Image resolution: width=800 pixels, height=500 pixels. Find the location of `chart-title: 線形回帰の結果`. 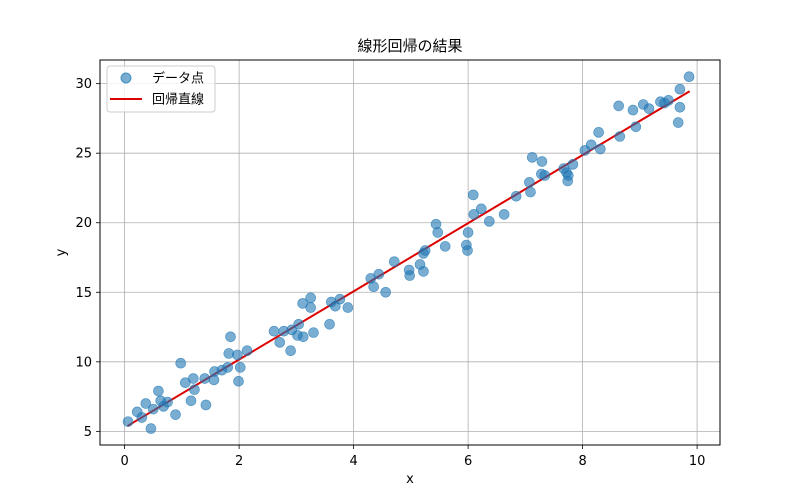

chart-title: 線形回帰の結果 is located at coordinates (409, 46).